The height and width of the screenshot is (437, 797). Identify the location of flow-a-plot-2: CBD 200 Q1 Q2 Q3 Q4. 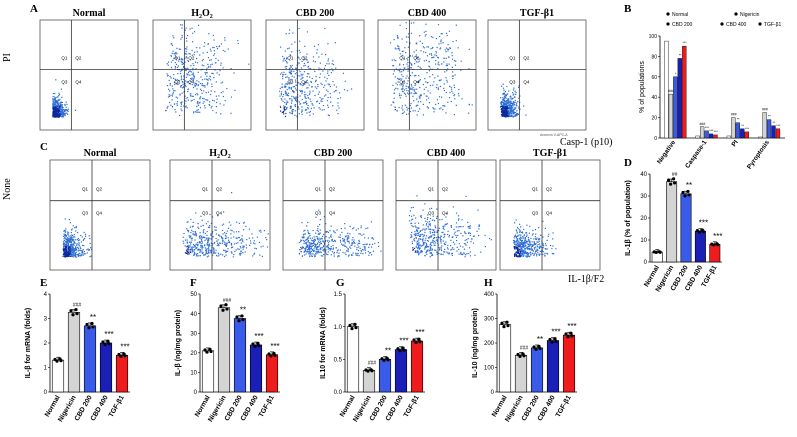
(315, 69).